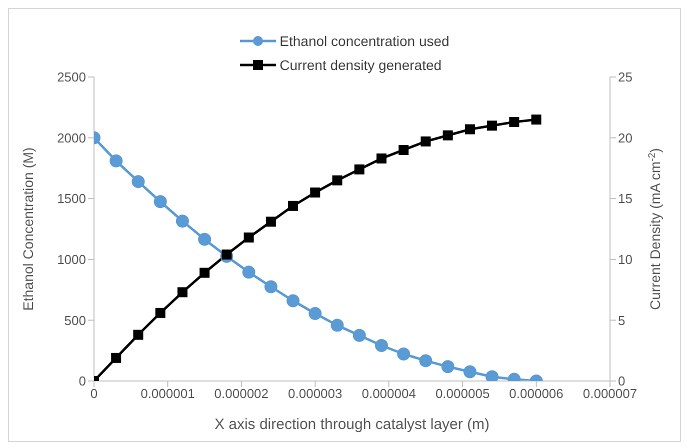 This screenshot has width=687, height=448. Describe the element at coordinates (315, 394) in the screenshot. I see `x-tick-label: 0.000003` at that location.